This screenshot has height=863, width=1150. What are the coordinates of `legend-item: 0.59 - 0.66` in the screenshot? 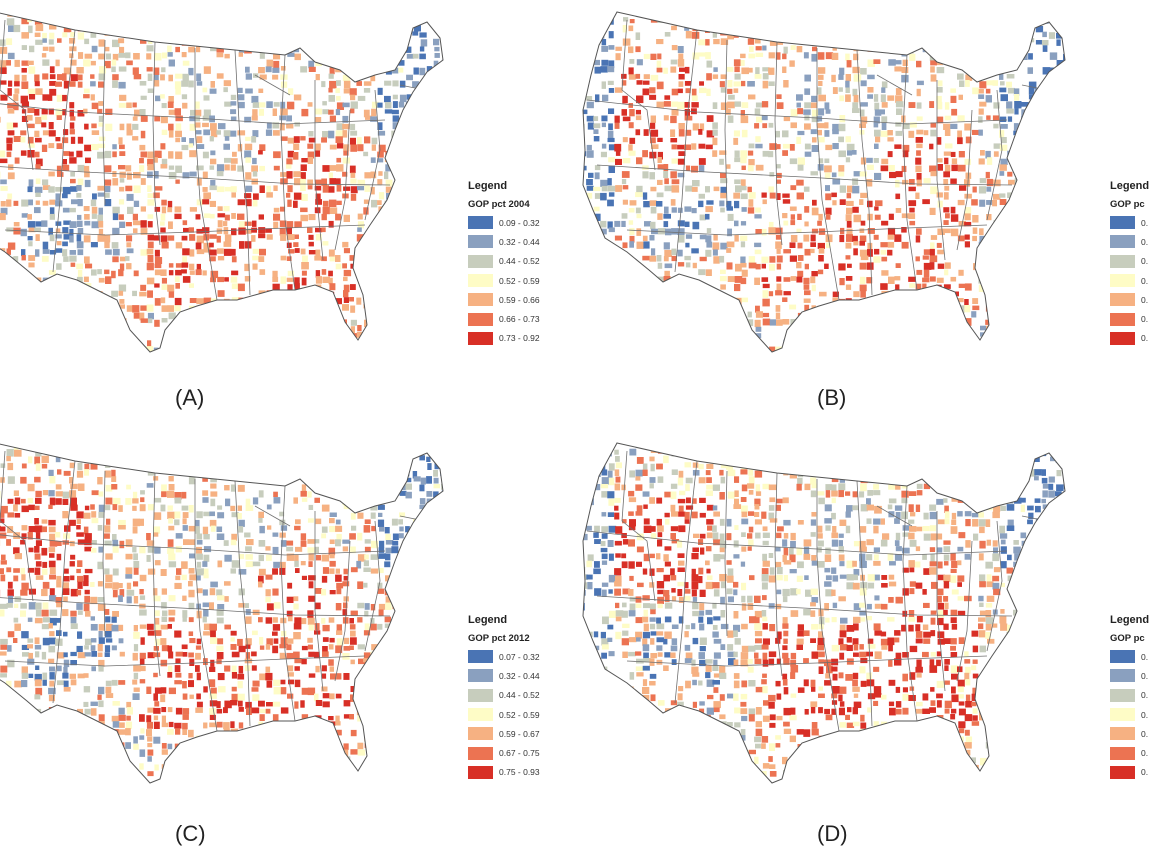 It's located at (504, 299).